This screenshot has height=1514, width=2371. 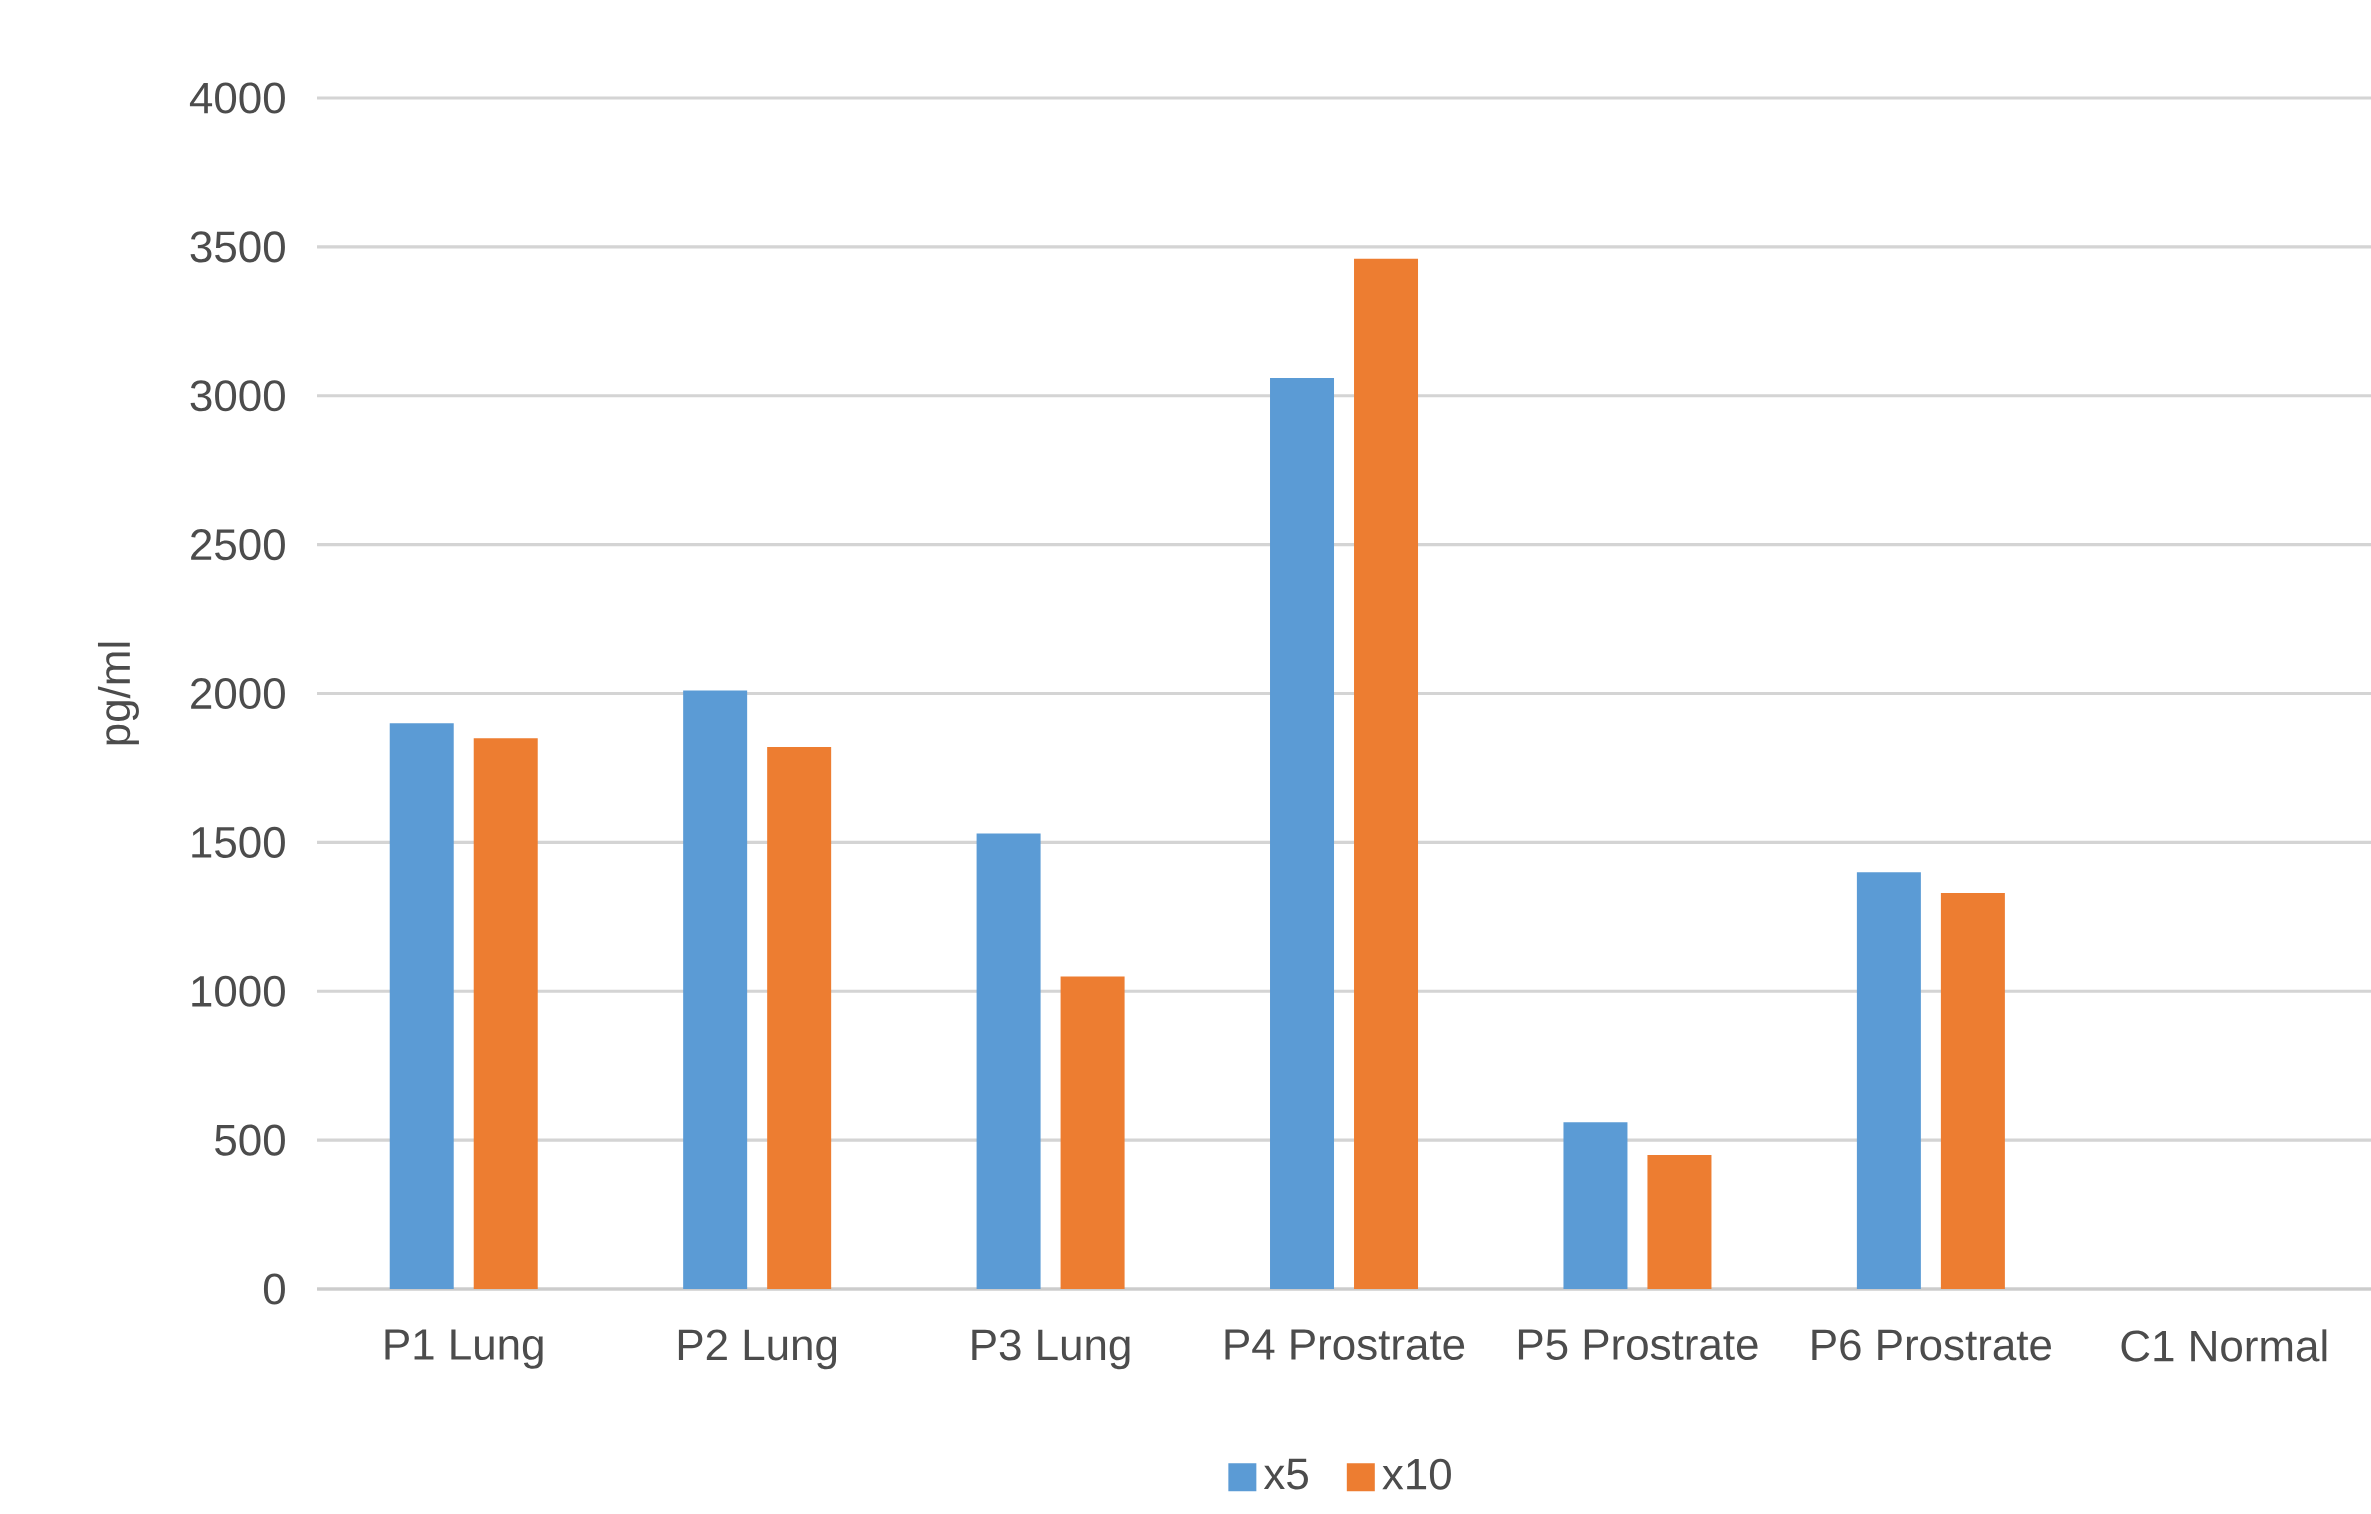 I want to click on y-tick-label: 4000, so click(x=237, y=98).